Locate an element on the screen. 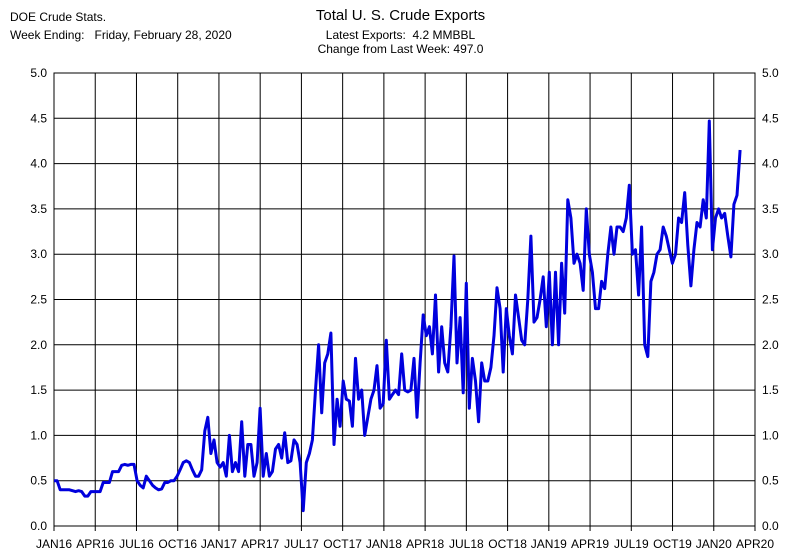 The image size is (801, 559). y-tick-label-left: 0.0 is located at coordinates (38, 526).